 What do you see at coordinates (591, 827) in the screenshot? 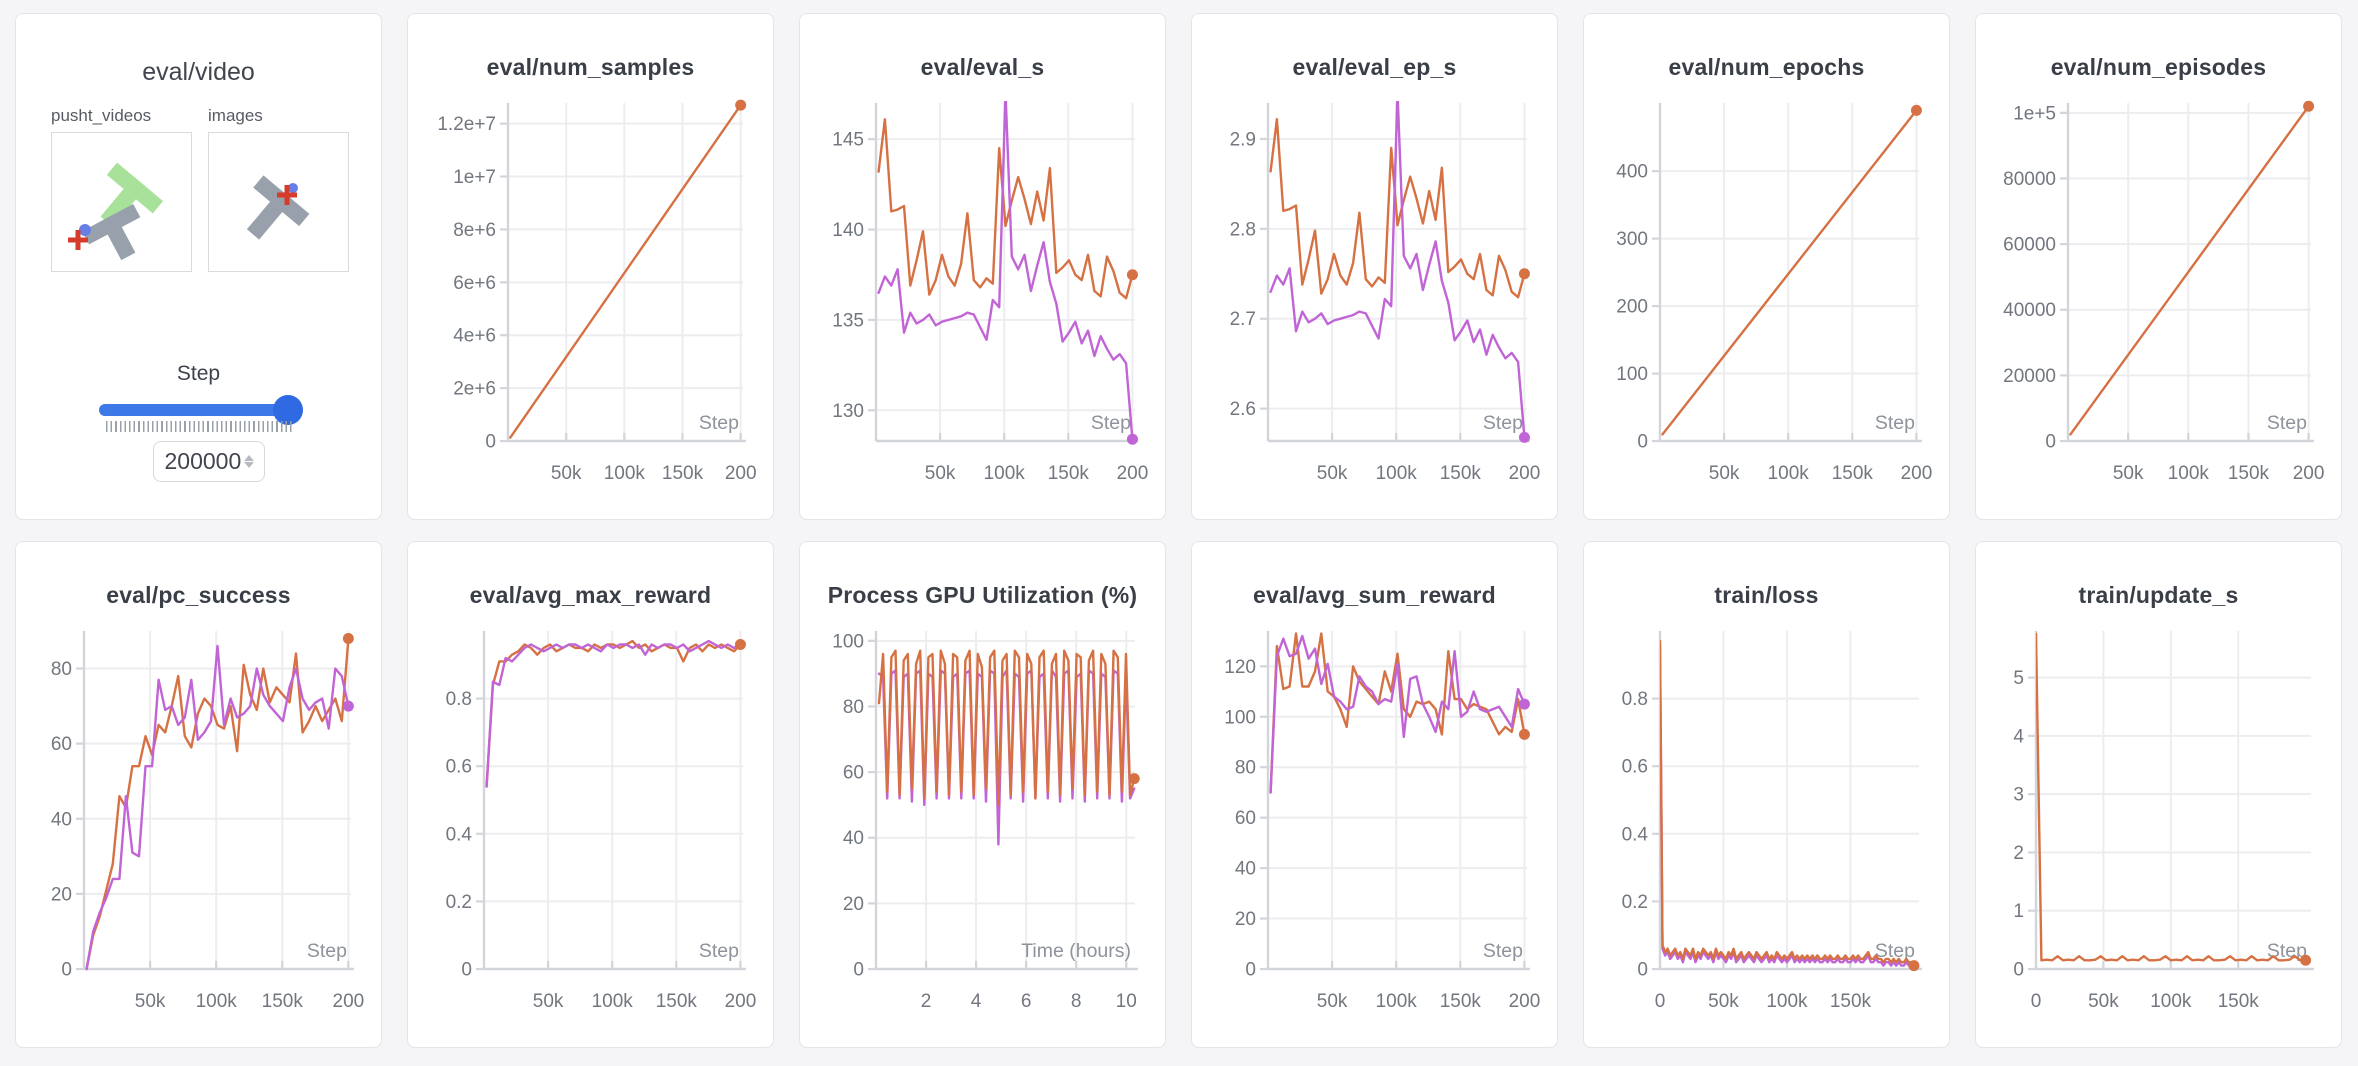
I see `chart-eval-avg-max-reward: 50k 100k 150k 200 0 0.2 0.4 0.6 0.8 Step` at bounding box center [591, 827].